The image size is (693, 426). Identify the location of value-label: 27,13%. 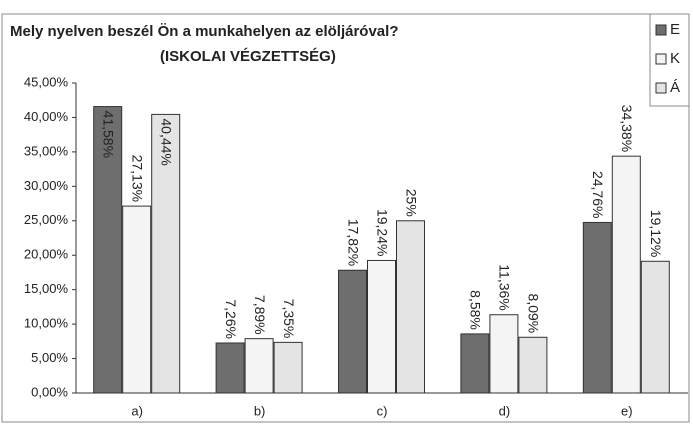
(137, 178).